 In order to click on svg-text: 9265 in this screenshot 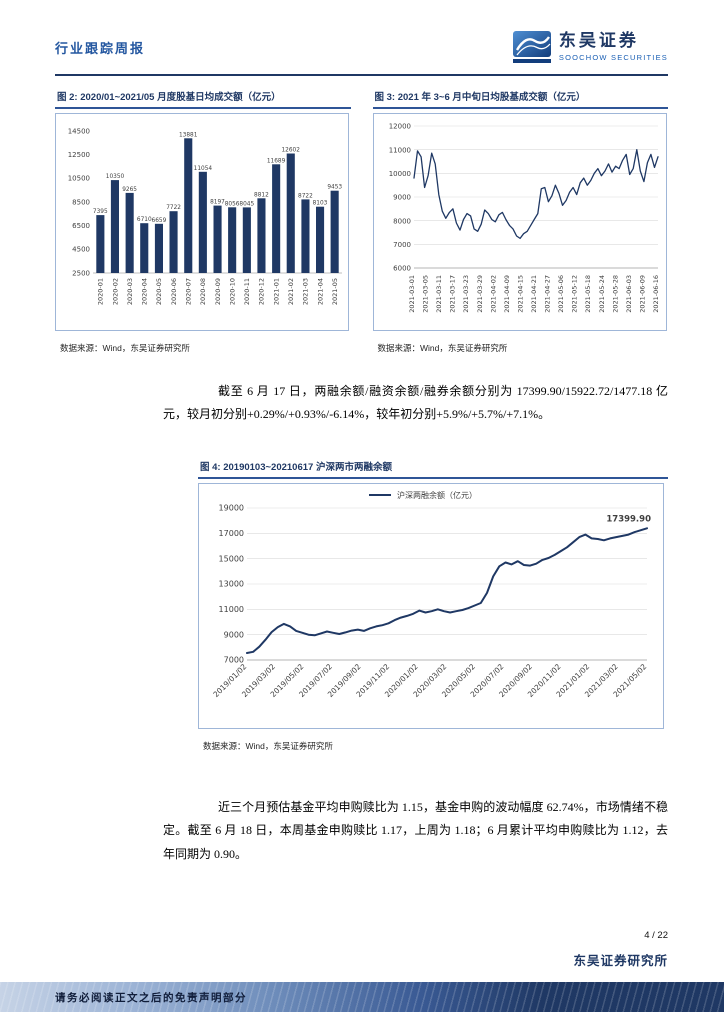, I will do `click(129, 190)`.